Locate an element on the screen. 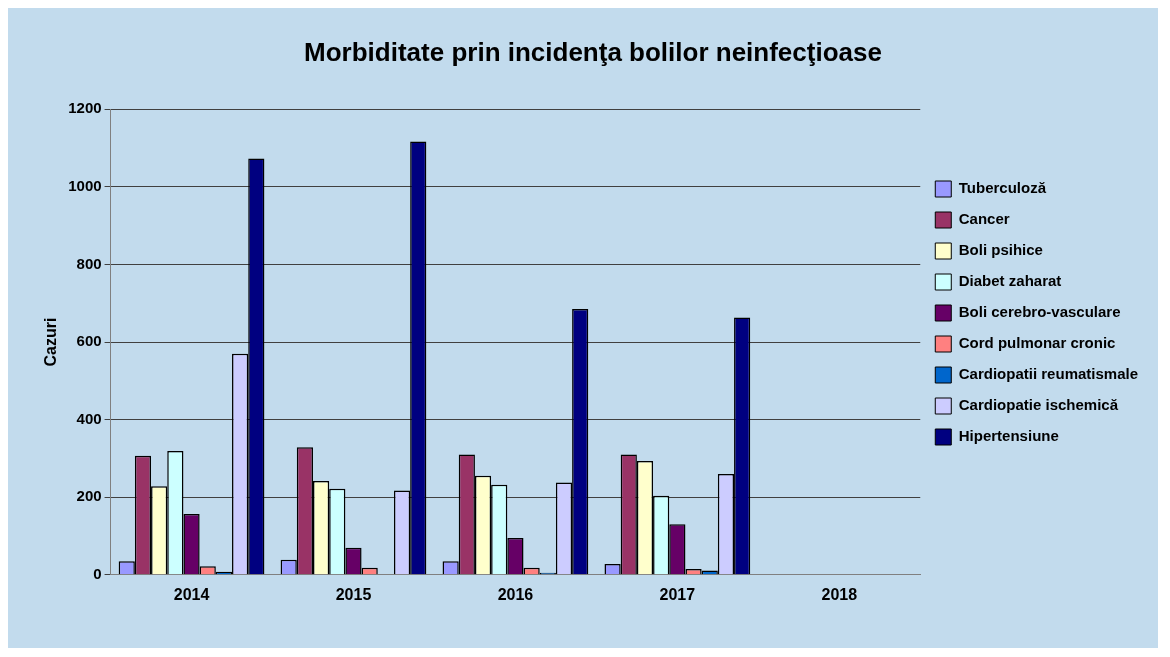  legend-label: Boli cerebro-vasculare is located at coordinates (1039, 312).